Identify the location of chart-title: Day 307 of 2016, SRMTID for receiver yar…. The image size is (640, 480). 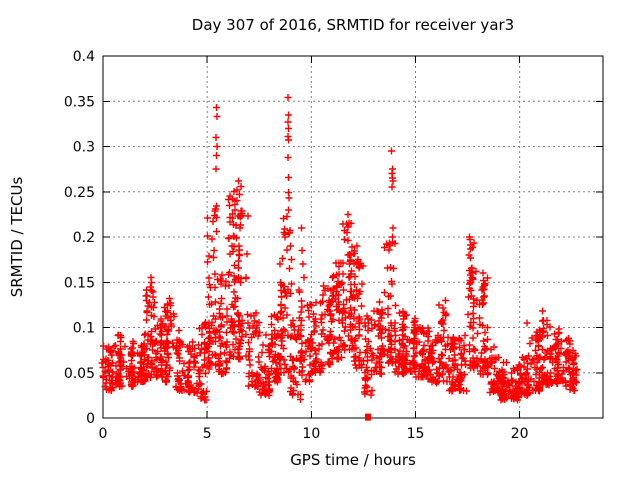
(353, 25).